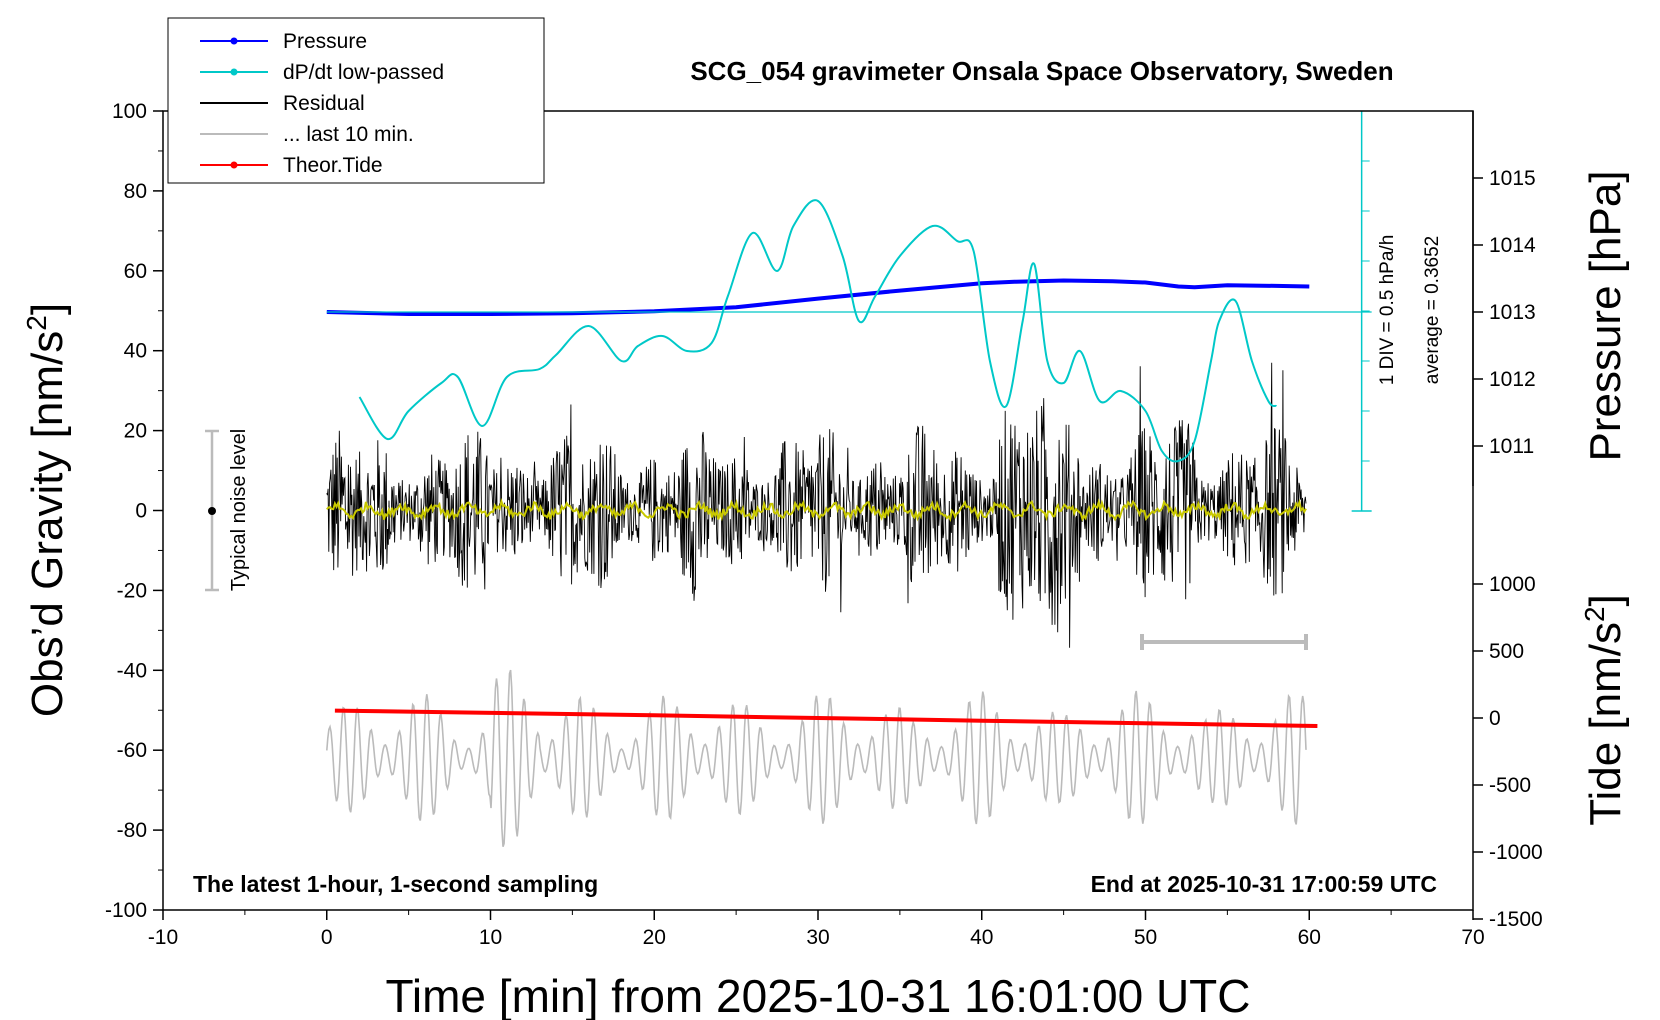 The image size is (1660, 1020). I want to click on legend-label: dP/dt low-passed, so click(363, 72).